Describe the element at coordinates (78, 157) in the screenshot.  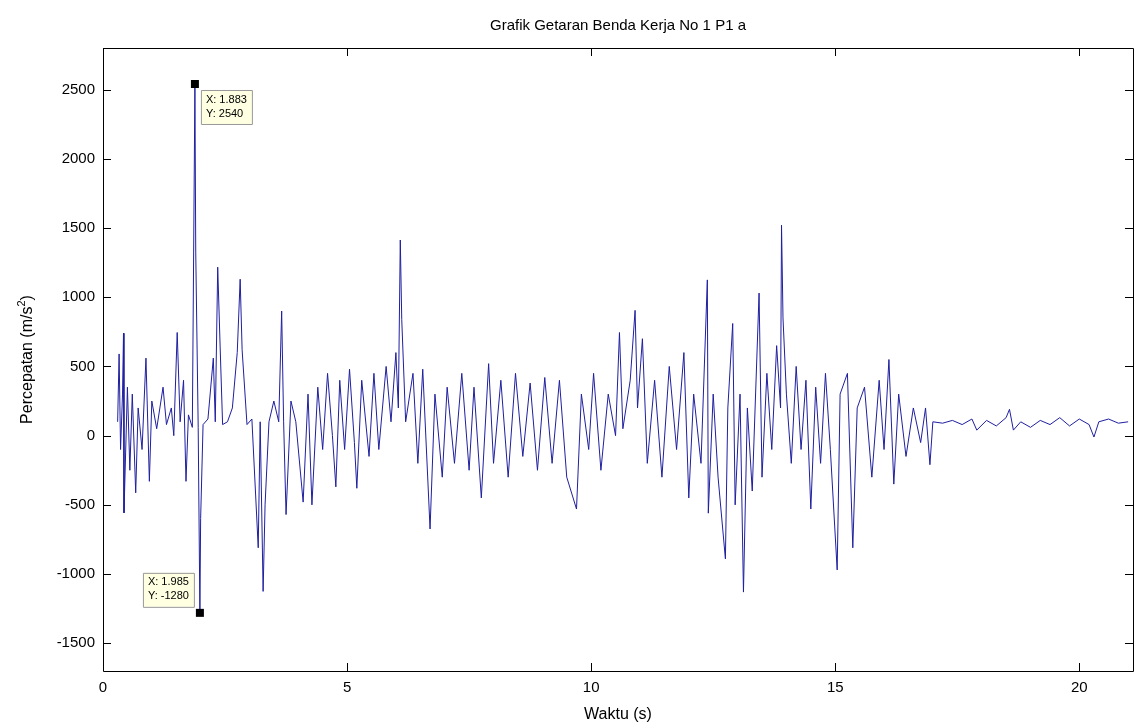
I see `y-tick-label: 2000` at that location.